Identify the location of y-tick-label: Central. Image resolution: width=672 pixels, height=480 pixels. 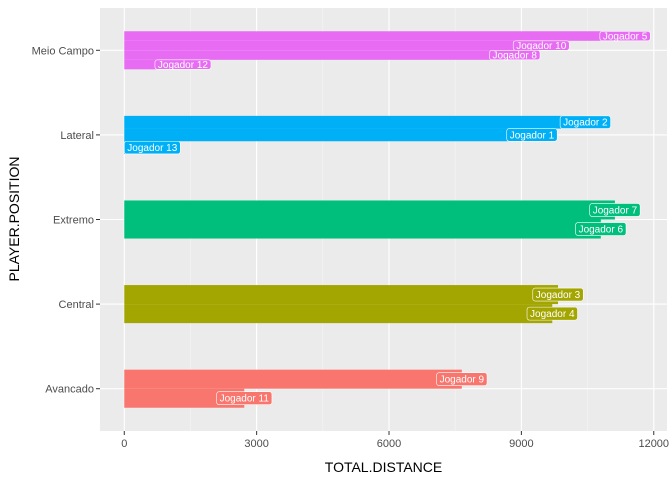
(76, 305).